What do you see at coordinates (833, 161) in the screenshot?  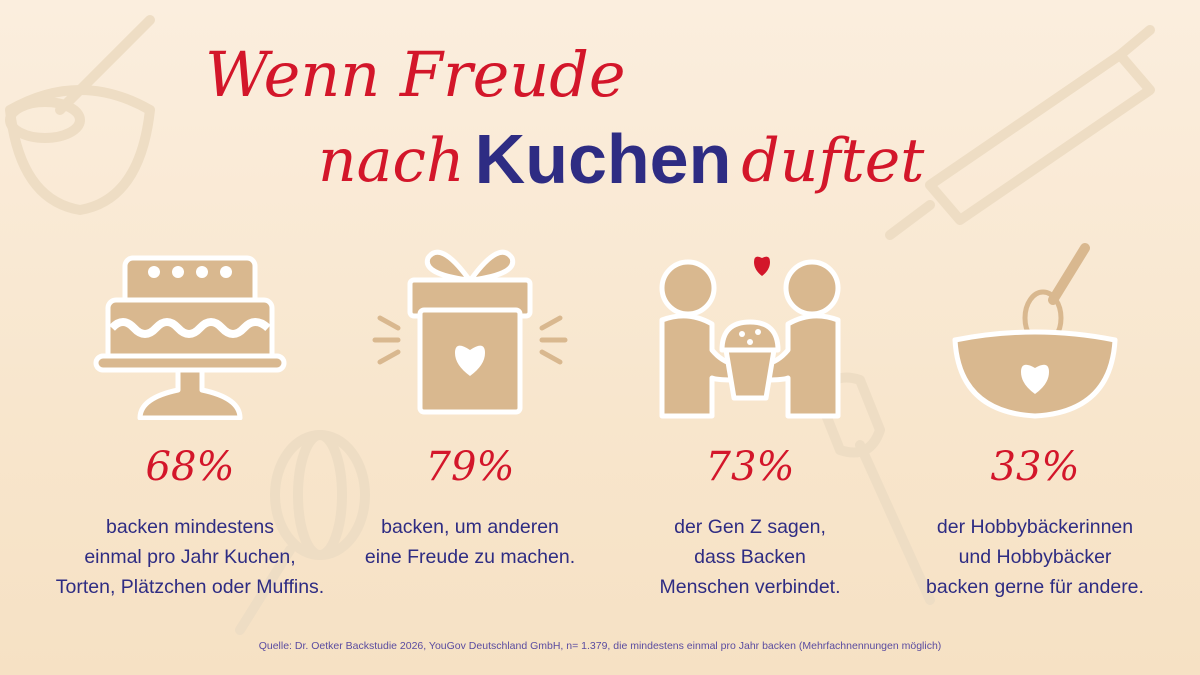 I see `headline-word-duftet: duftet` at bounding box center [833, 161].